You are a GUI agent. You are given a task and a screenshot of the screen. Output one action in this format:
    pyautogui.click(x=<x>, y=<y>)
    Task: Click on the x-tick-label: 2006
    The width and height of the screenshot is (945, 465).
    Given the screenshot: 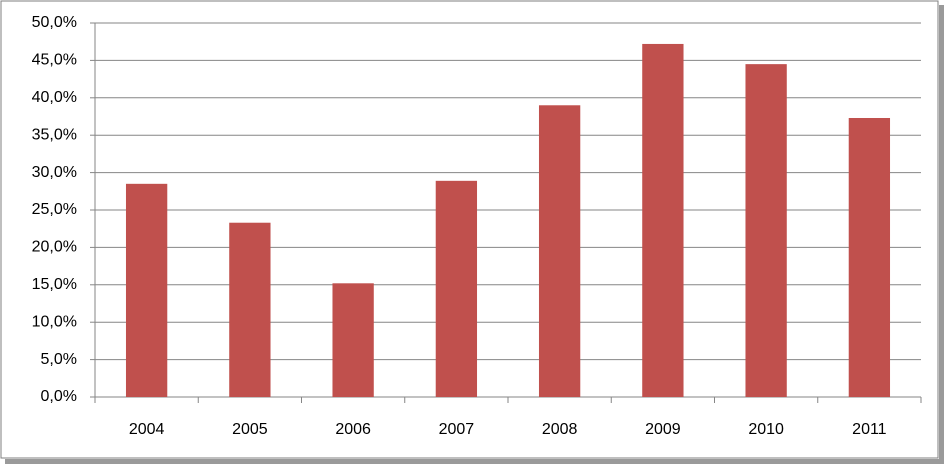 What is the action you would take?
    pyautogui.click(x=353, y=429)
    